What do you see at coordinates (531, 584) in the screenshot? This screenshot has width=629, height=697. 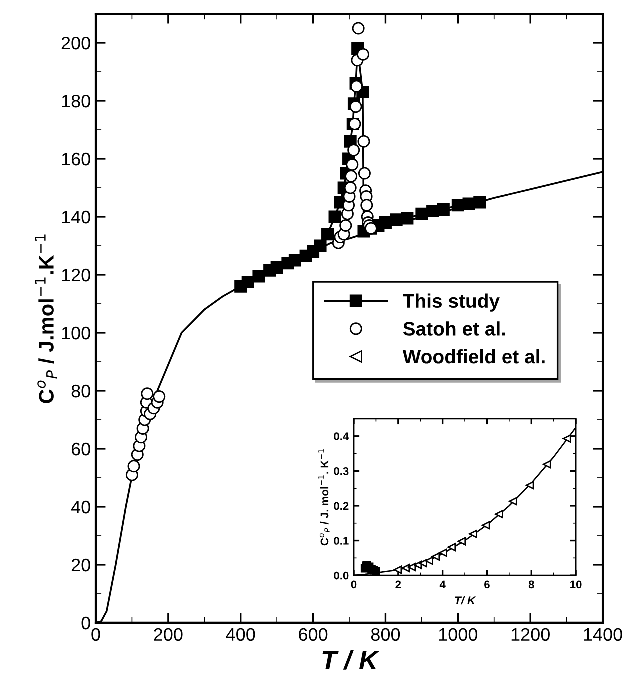 I see `x-tick-label: 8` at bounding box center [531, 584].